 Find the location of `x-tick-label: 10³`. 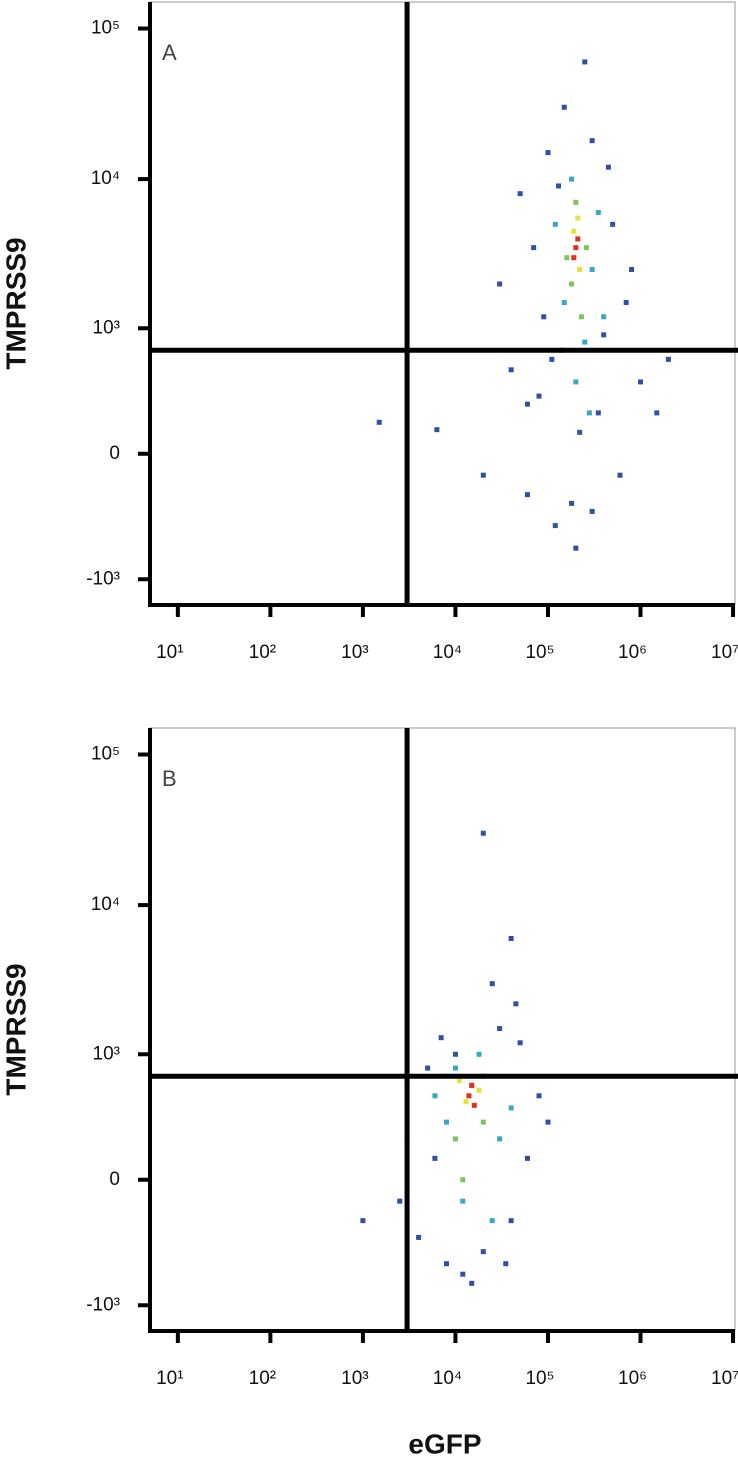

x-tick-label: 10³ is located at coordinates (354, 1378).